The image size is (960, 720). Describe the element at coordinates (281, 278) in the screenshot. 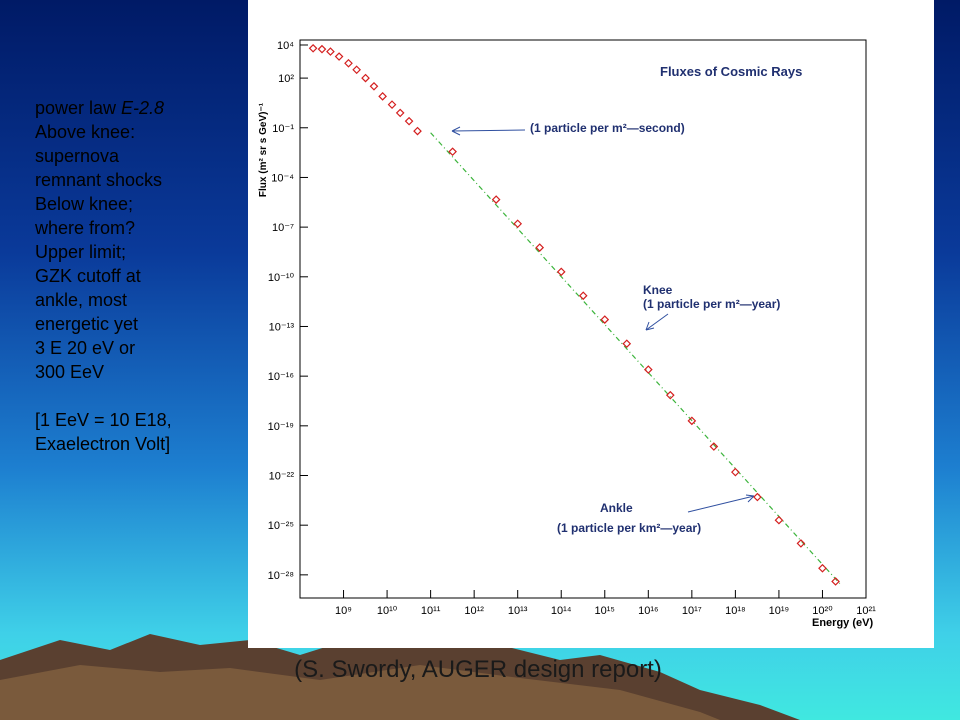

I see `y-tick-label: 10⁻¹⁰` at that location.